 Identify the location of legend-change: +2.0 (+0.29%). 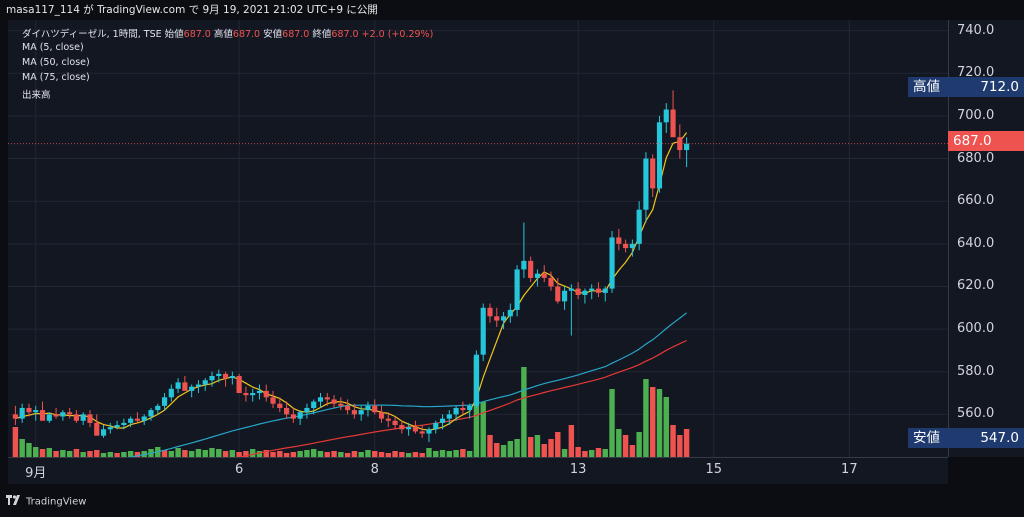
(397, 34).